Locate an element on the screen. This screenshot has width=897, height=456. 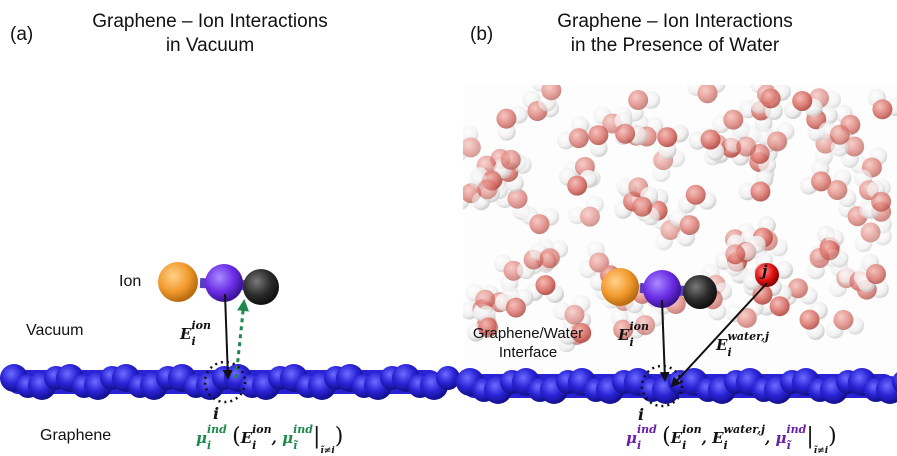
atom-i-label-b: i is located at coordinates (641, 414).